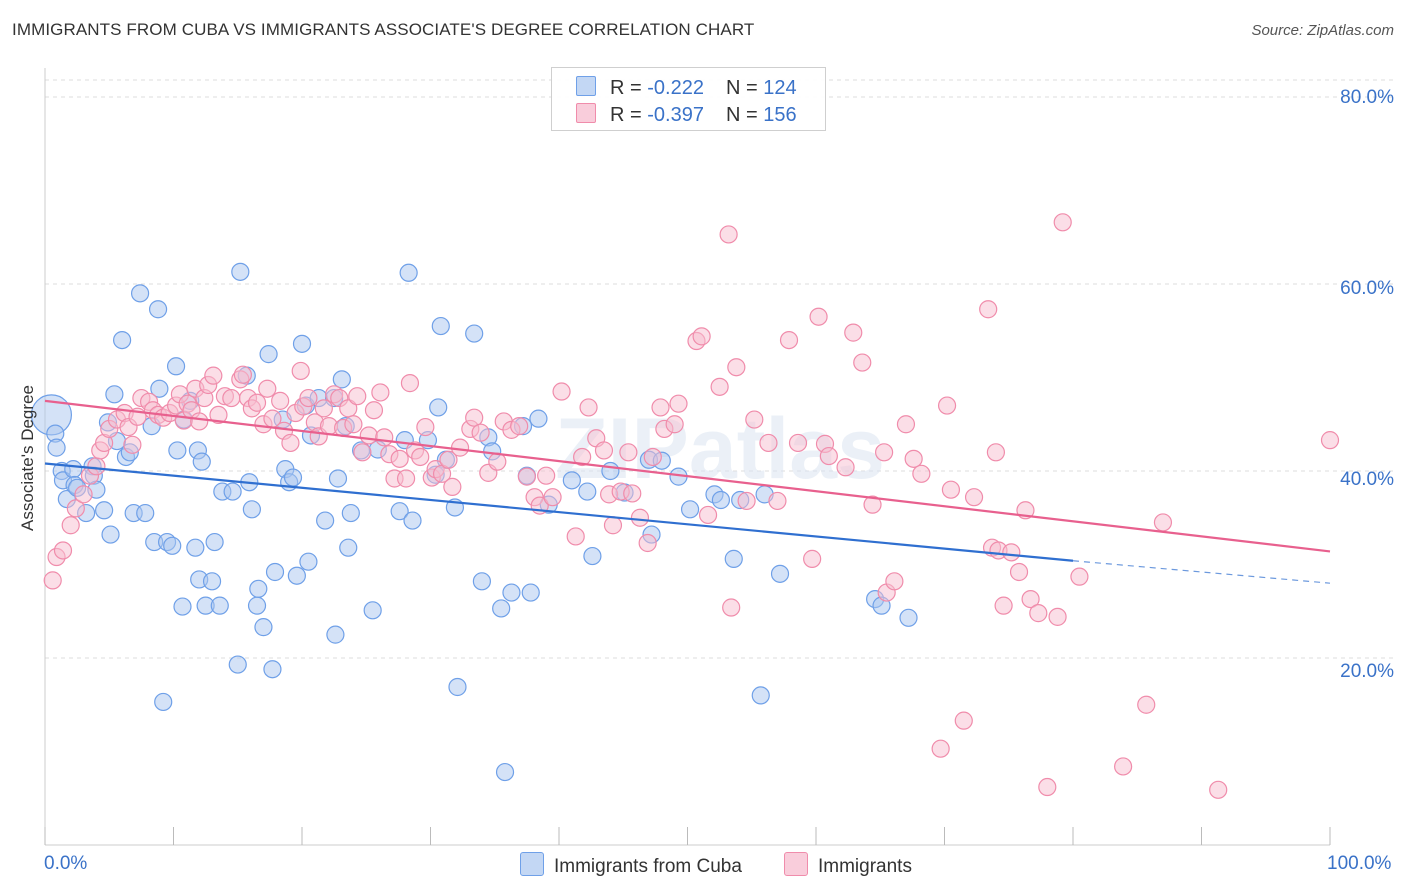 The height and width of the screenshot is (892, 1406). I want to click on trend-line-cuba-extension, so click(1201, 572).